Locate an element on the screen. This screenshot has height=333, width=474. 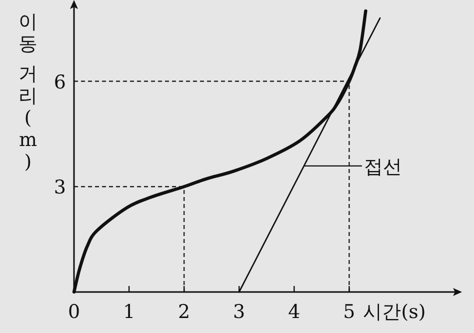
x-tick-label: 1 is located at coordinates (129, 312).